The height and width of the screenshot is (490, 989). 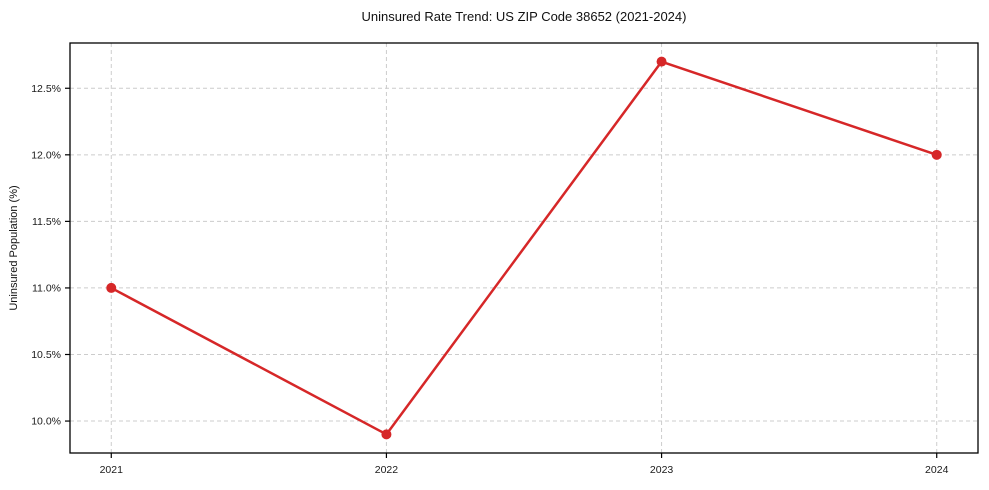 I want to click on x-tick-label: 2023, so click(x=662, y=470).